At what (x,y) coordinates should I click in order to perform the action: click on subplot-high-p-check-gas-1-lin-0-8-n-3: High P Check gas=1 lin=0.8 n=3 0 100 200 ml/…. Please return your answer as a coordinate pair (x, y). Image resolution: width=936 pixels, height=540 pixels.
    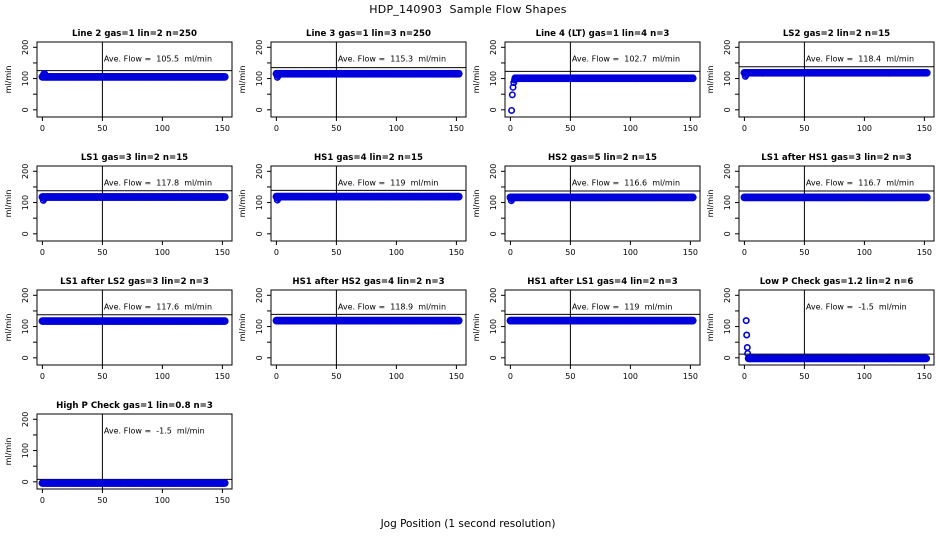
    Looking at the image, I should click on (117, 454).